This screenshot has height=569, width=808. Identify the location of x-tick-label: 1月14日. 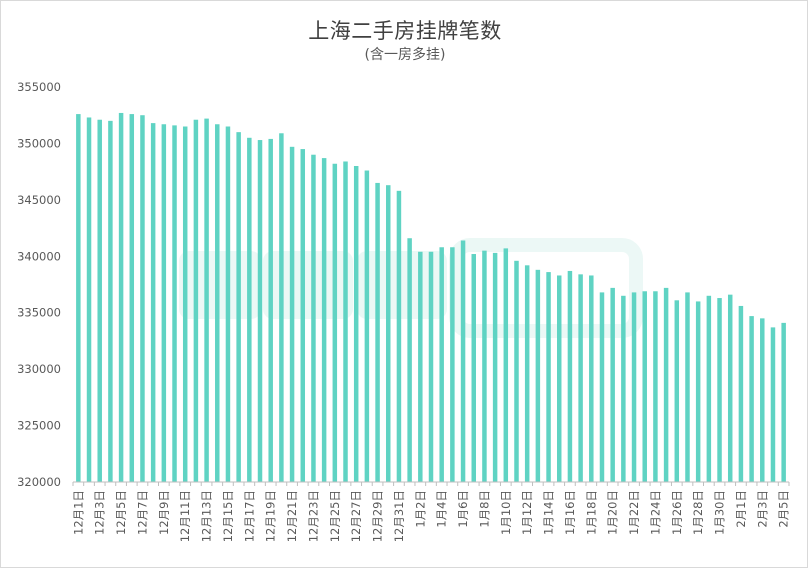
(549, 512).